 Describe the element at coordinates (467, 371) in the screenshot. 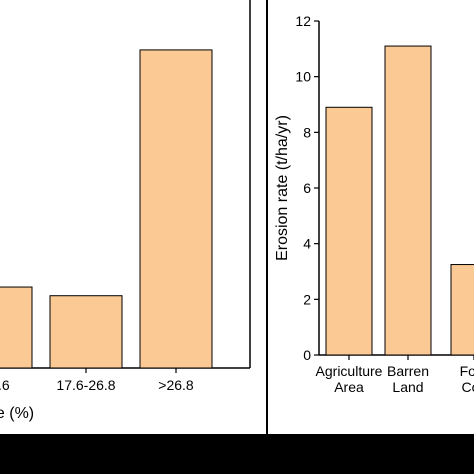

I see `right-xtick-label-2-0: Fore` at that location.